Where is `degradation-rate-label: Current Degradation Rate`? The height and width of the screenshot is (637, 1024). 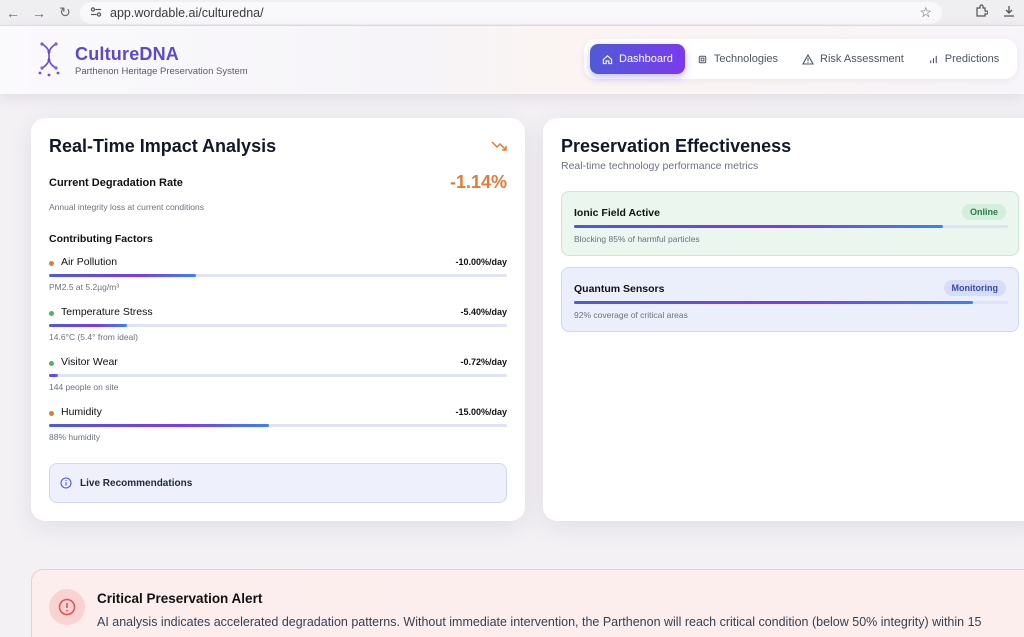
degradation-rate-label: Current Degradation Rate is located at coordinates (116, 183).